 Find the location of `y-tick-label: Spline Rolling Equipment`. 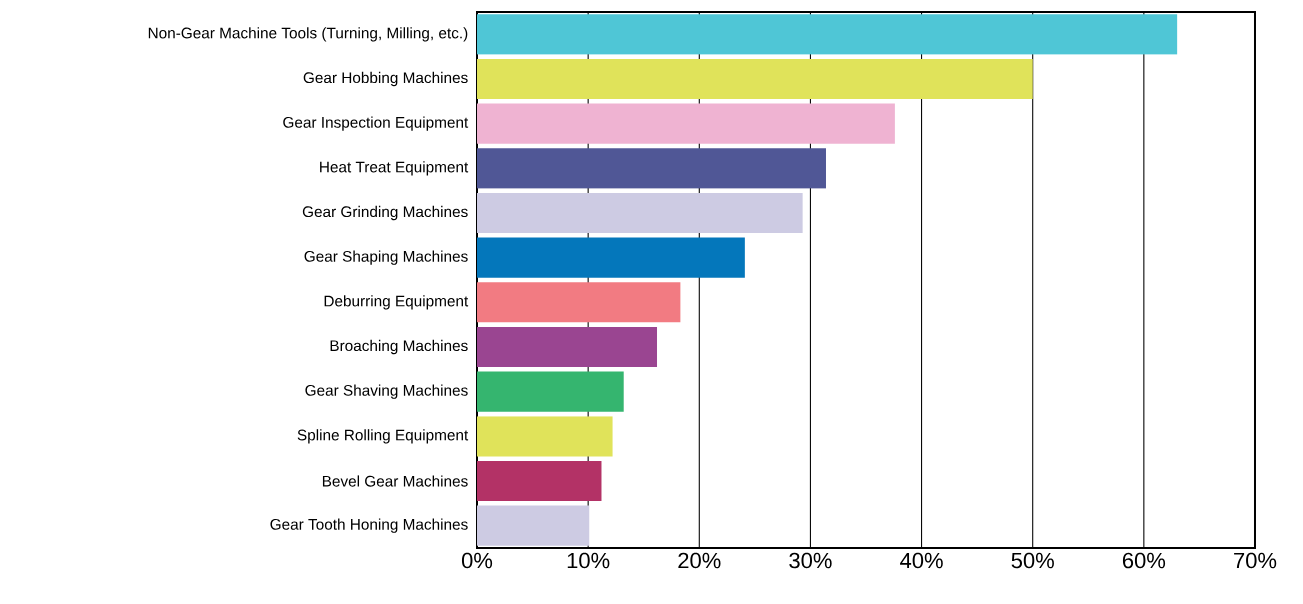

y-tick-label: Spline Rolling Equipment is located at coordinates (383, 436).